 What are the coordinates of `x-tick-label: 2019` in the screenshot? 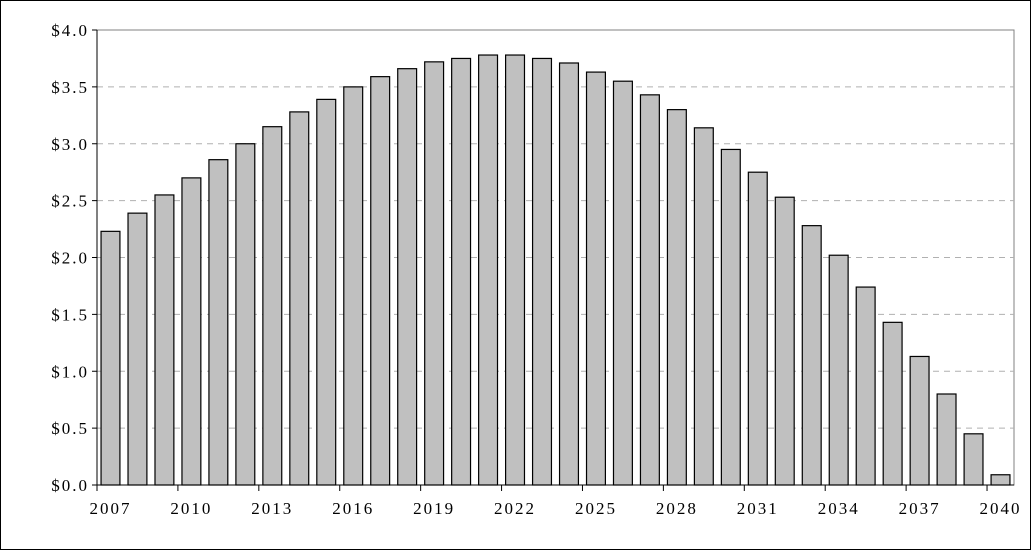 It's located at (434, 508).